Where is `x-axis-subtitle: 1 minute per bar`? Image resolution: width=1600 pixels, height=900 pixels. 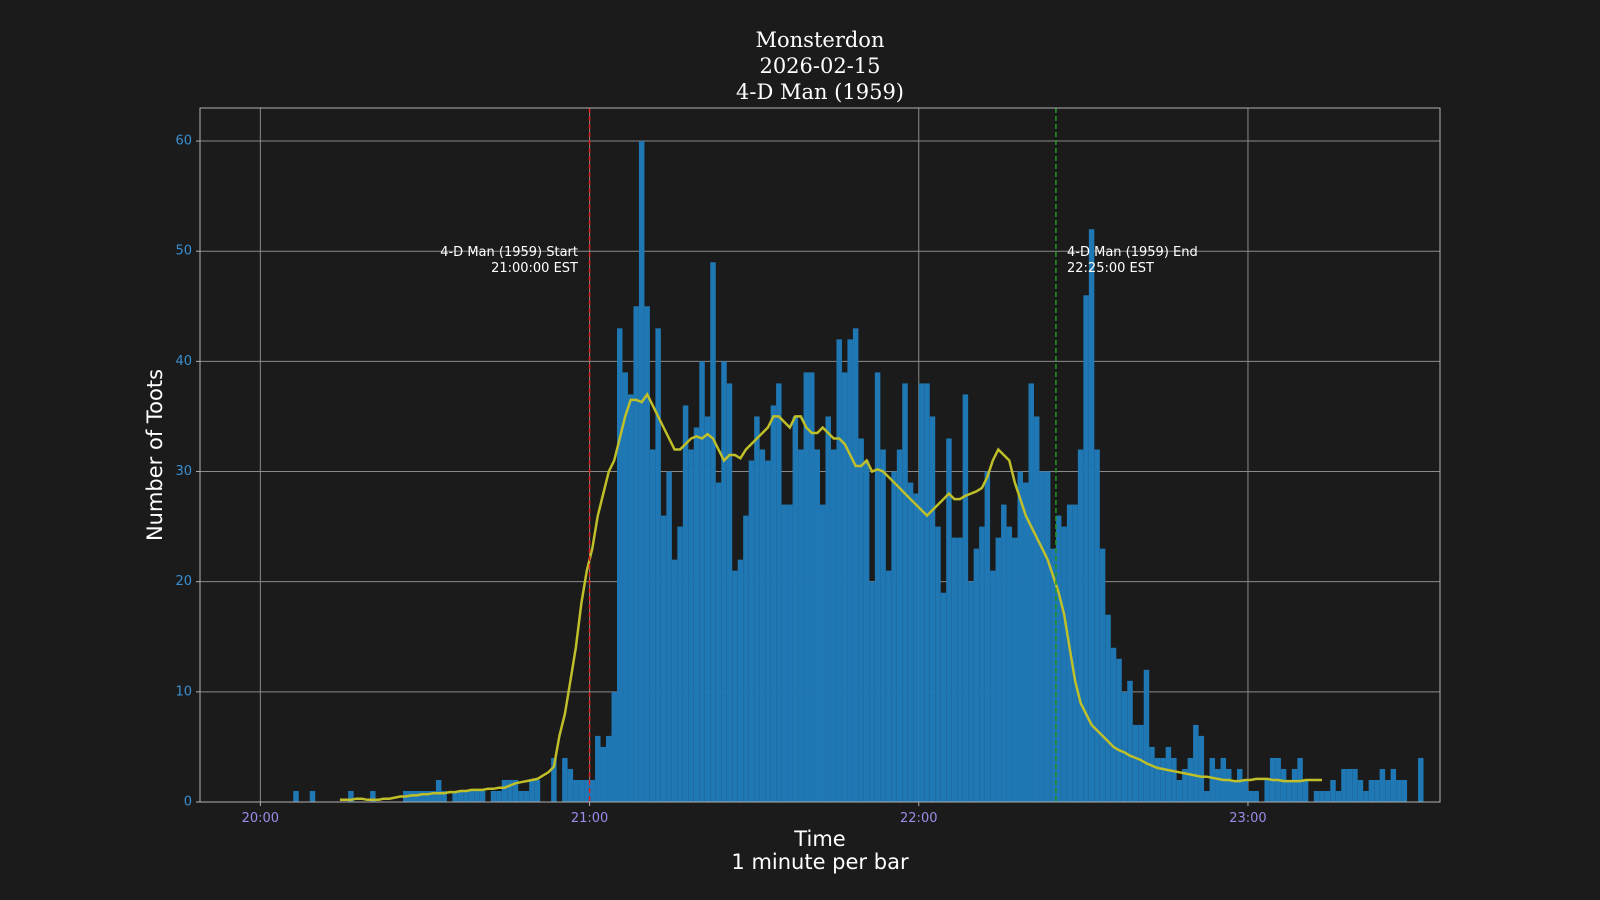 x-axis-subtitle: 1 minute per bar is located at coordinates (820, 862).